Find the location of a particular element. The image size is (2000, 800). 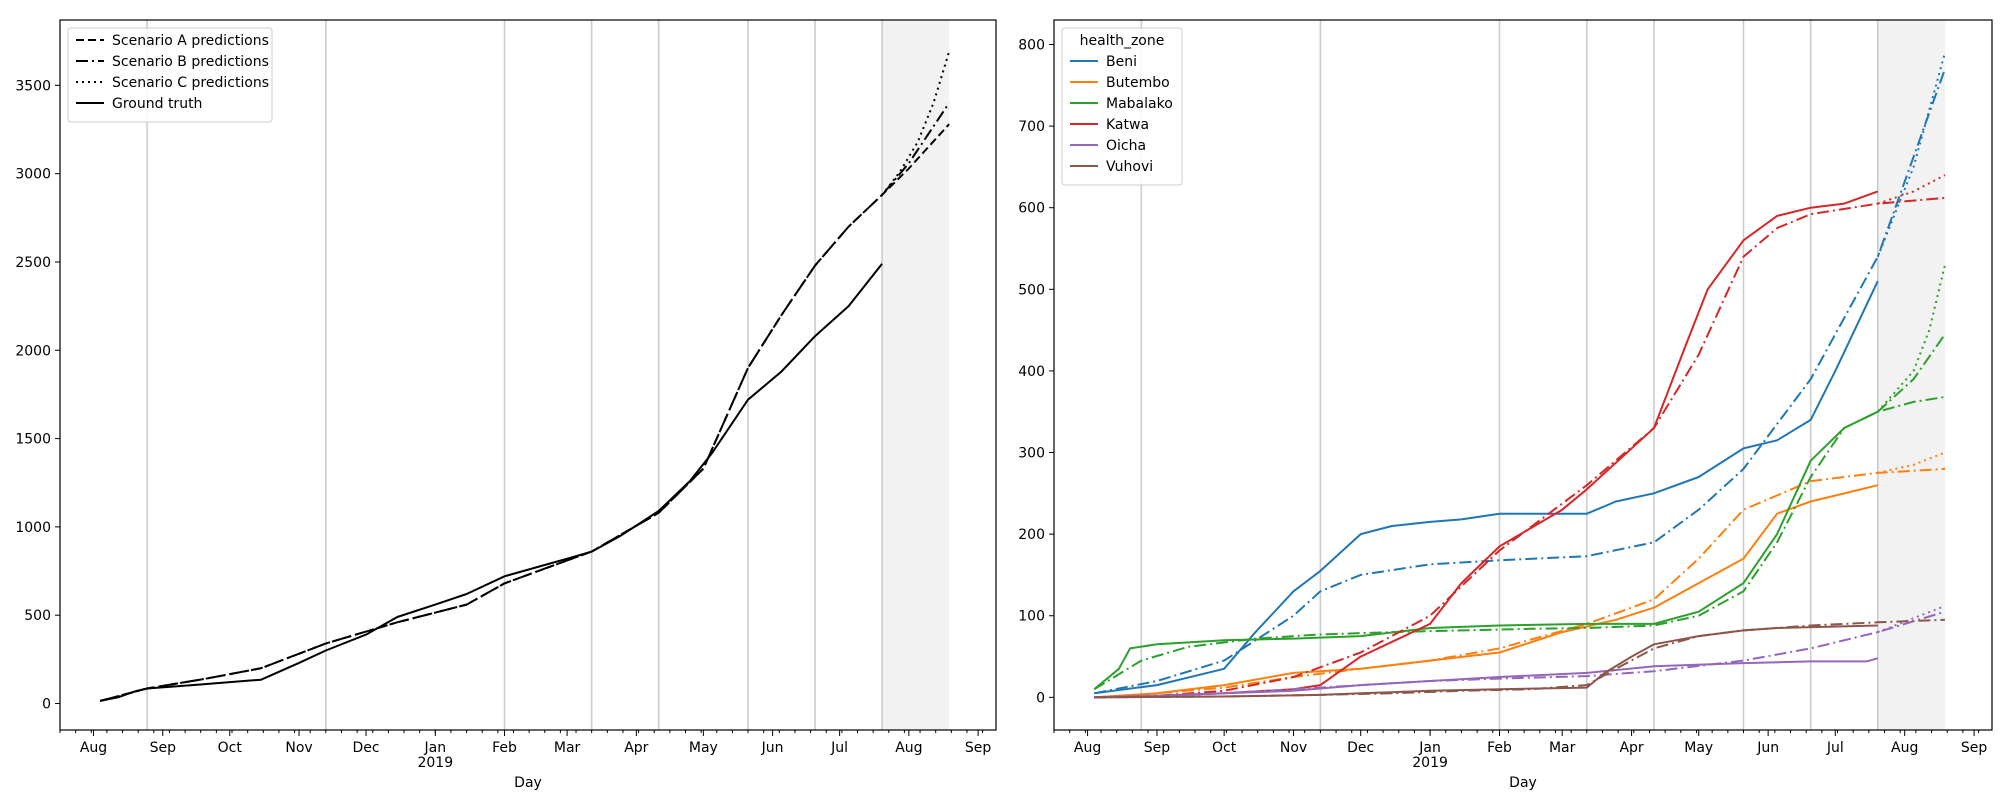

legend-label: Beni is located at coordinates (1121, 62).